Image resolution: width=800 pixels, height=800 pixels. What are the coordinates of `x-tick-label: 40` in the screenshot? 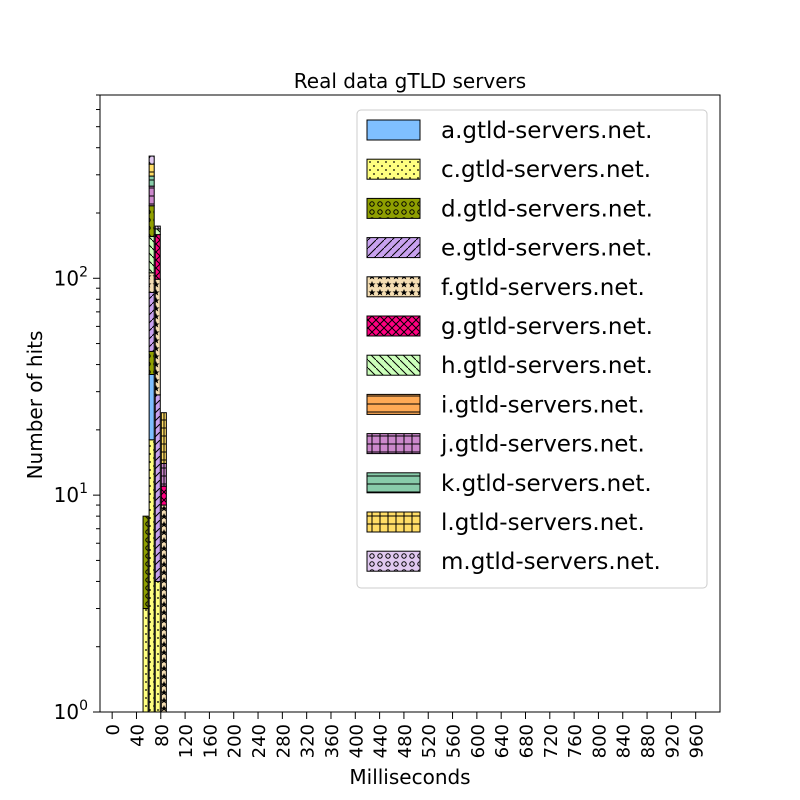 It's located at (137, 735).